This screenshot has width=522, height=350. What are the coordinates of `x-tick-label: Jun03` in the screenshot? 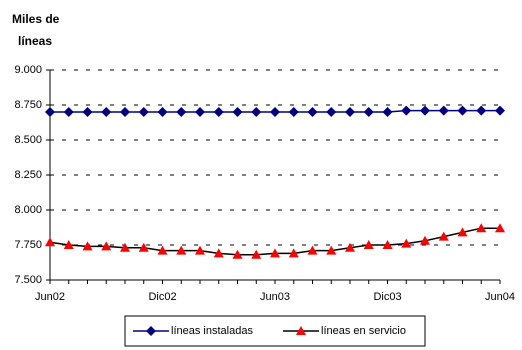 It's located at (275, 297).